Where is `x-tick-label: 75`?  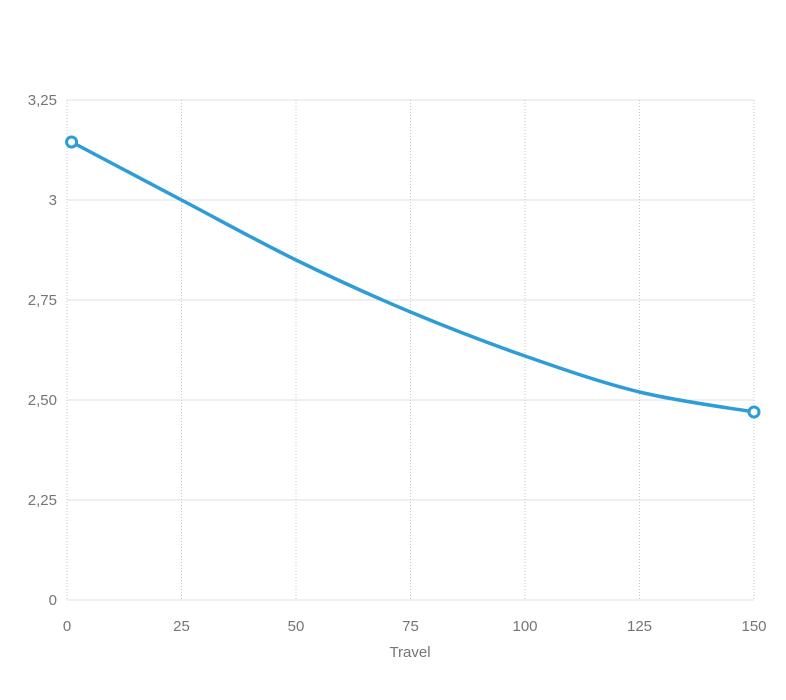
x-tick-label: 75 is located at coordinates (410, 626).